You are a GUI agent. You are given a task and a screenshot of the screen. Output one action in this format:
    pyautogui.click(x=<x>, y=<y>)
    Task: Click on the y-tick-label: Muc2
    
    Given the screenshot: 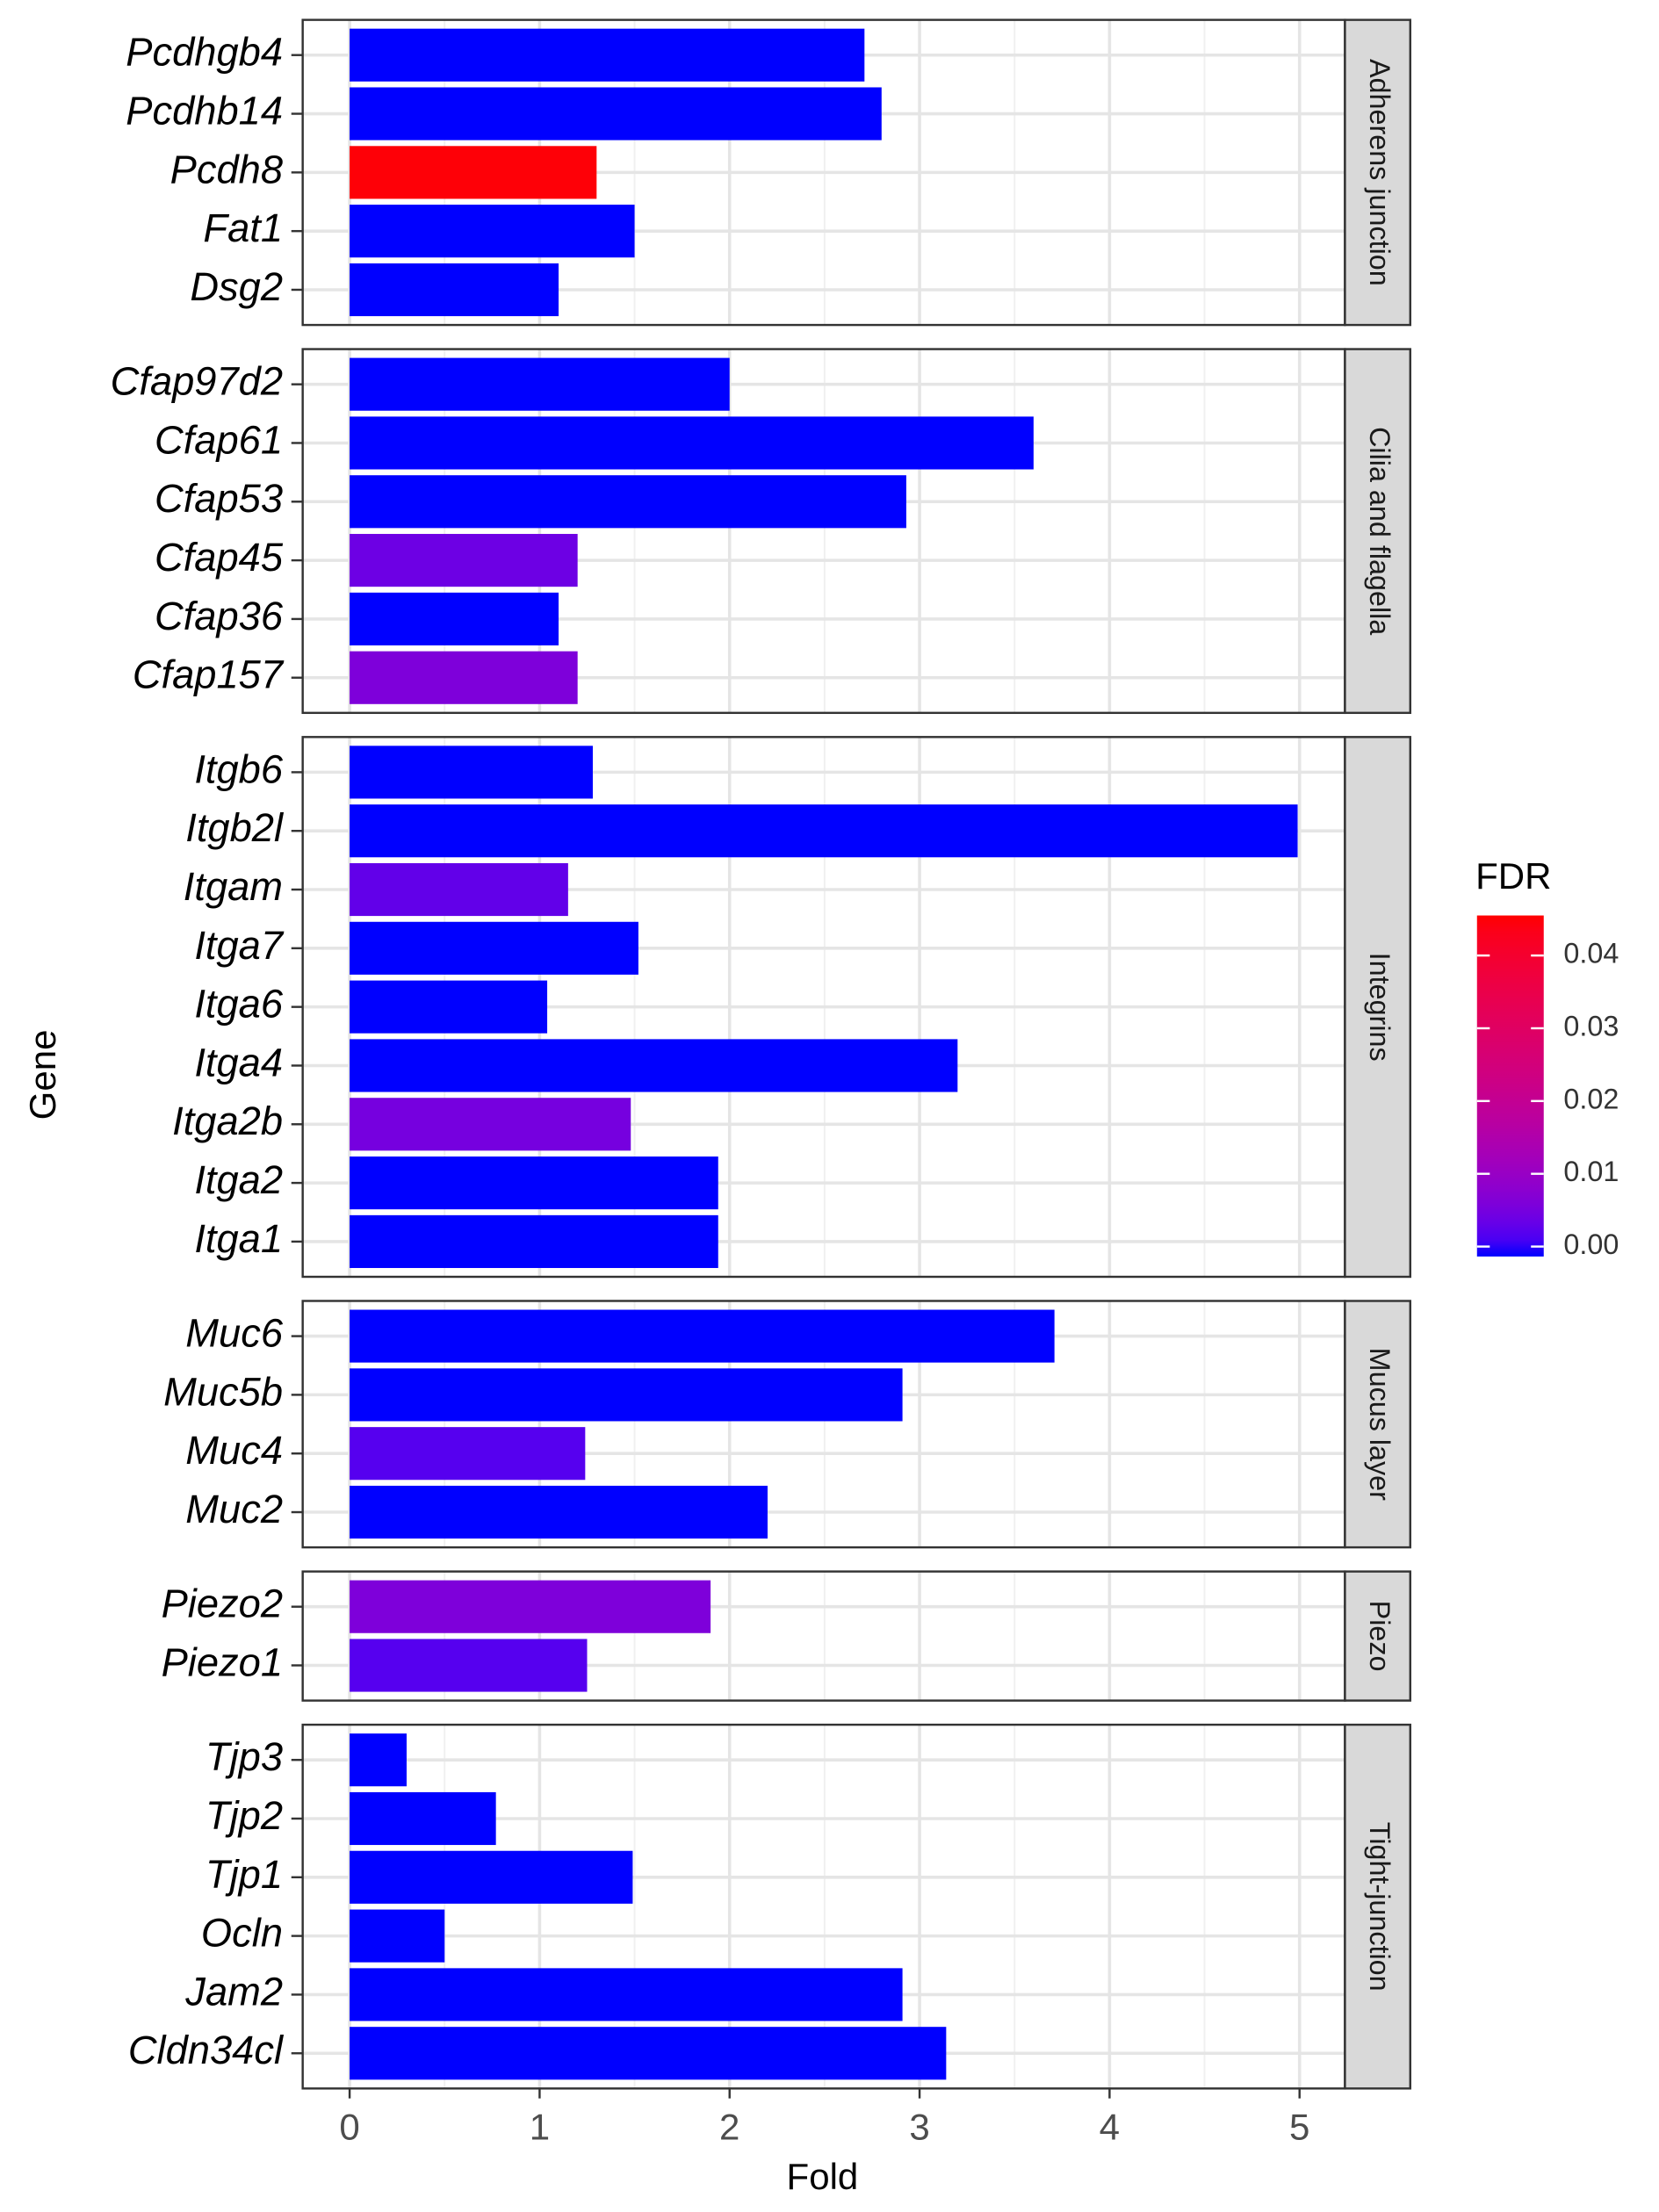 What is the action you would take?
    pyautogui.click(x=234, y=1509)
    